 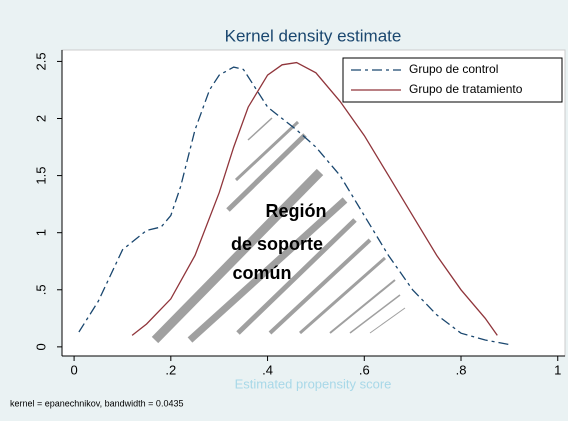 I want to click on x-axis-title: Estimated propensity score, so click(x=313, y=383).